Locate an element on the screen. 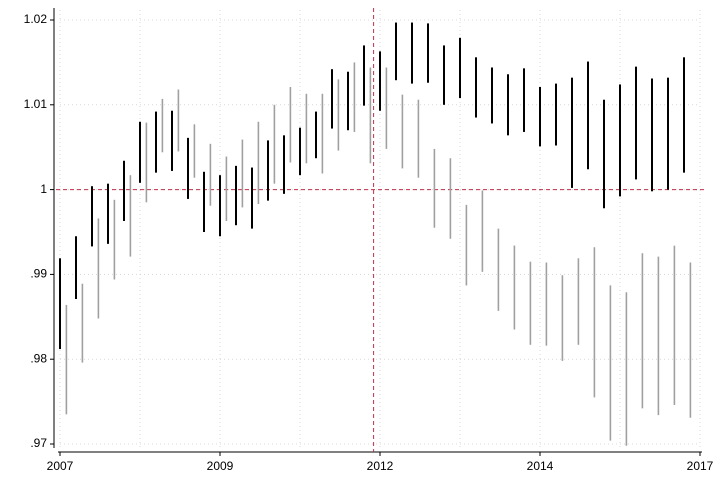 The width and height of the screenshot is (715, 479). y-tick-label: .99 is located at coordinates (38, 274).